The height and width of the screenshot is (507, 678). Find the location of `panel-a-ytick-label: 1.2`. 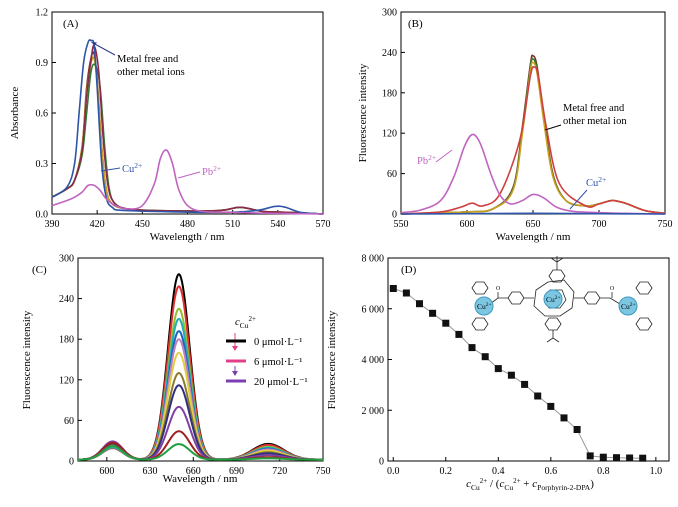

panel-a-ytick-label: 1.2 is located at coordinates (42, 13).